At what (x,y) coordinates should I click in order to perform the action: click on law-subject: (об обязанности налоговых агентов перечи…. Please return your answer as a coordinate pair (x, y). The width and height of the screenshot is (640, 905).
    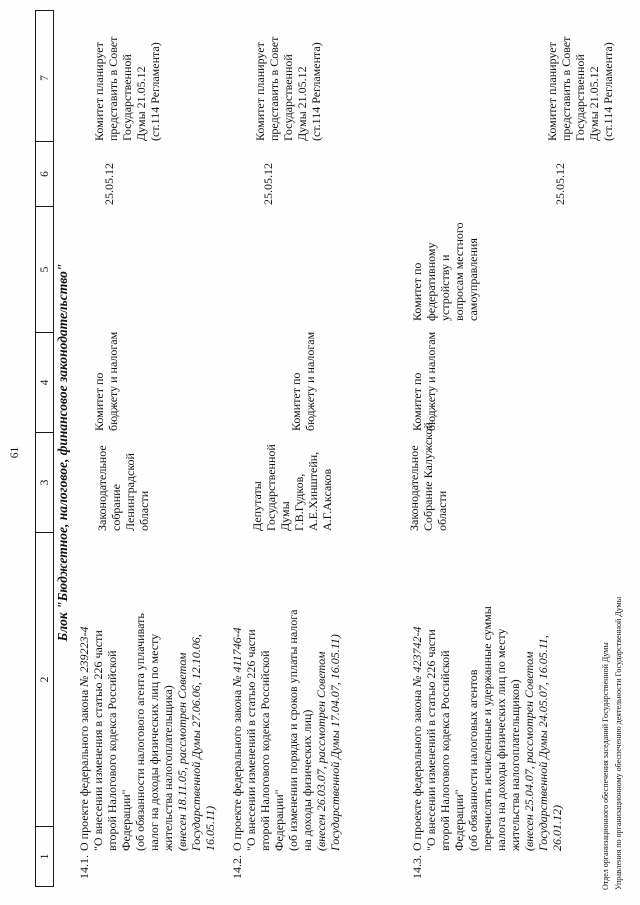
    Looking at the image, I should click on (494, 728).